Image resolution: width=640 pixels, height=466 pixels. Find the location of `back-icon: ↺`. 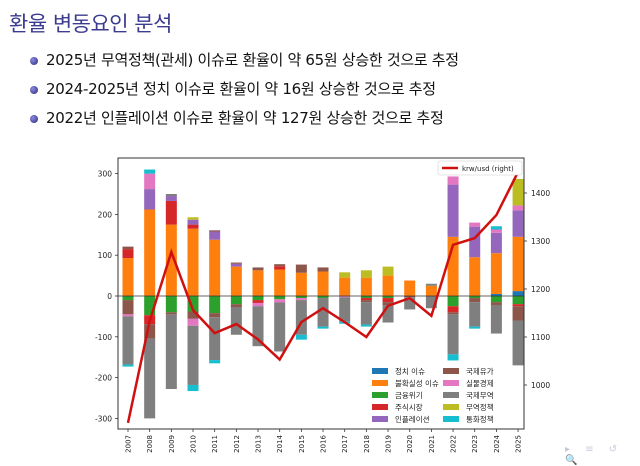

back-icon: ↺ is located at coordinates (616, 449).